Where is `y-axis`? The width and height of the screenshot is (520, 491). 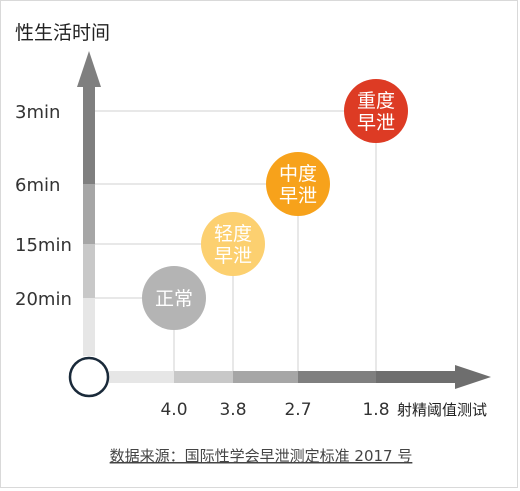
y-axis is located at coordinates (89, 203).